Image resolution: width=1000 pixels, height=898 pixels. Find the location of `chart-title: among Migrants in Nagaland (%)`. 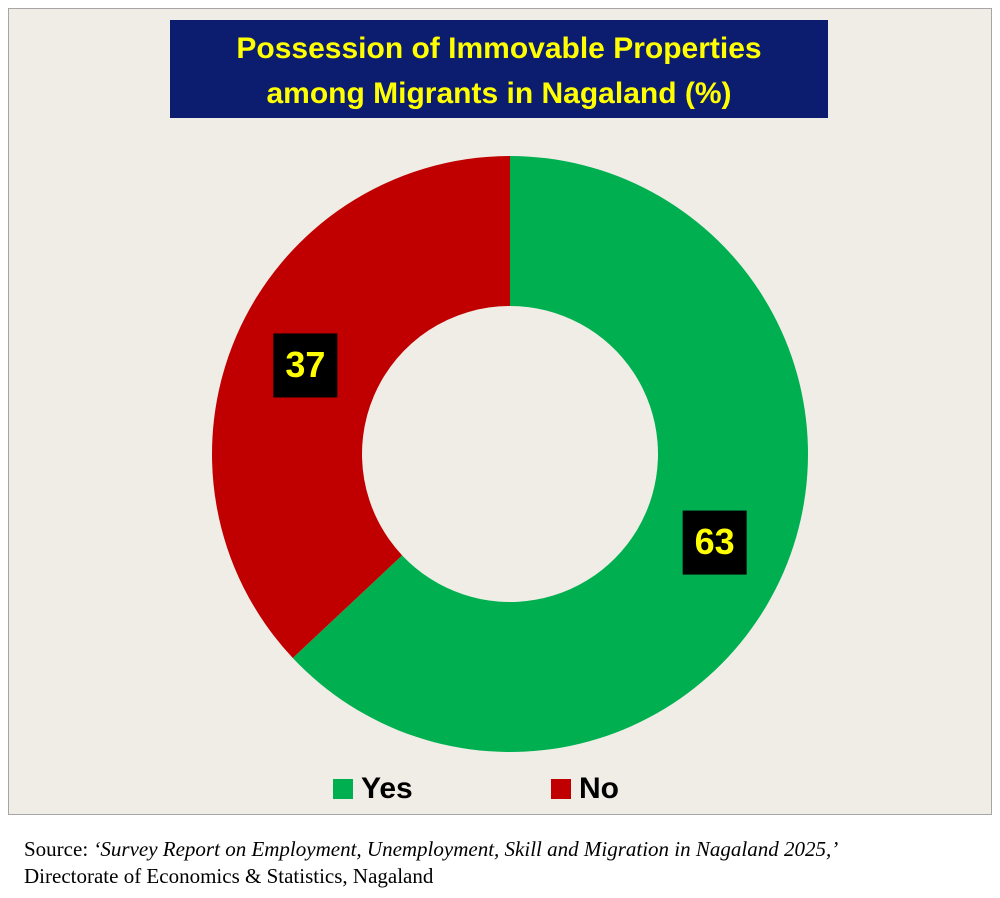

chart-title: among Migrants in Nagaland (%) is located at coordinates (498, 93).